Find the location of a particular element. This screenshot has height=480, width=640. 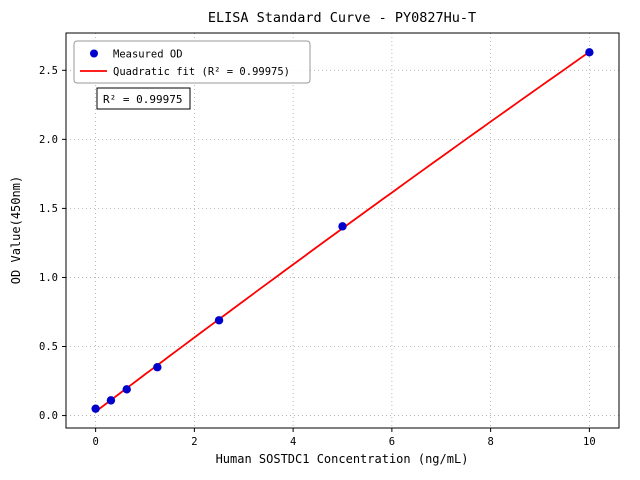

legend: Measured OD Quadratic fit (R² = 0.99975) is located at coordinates (192, 62).